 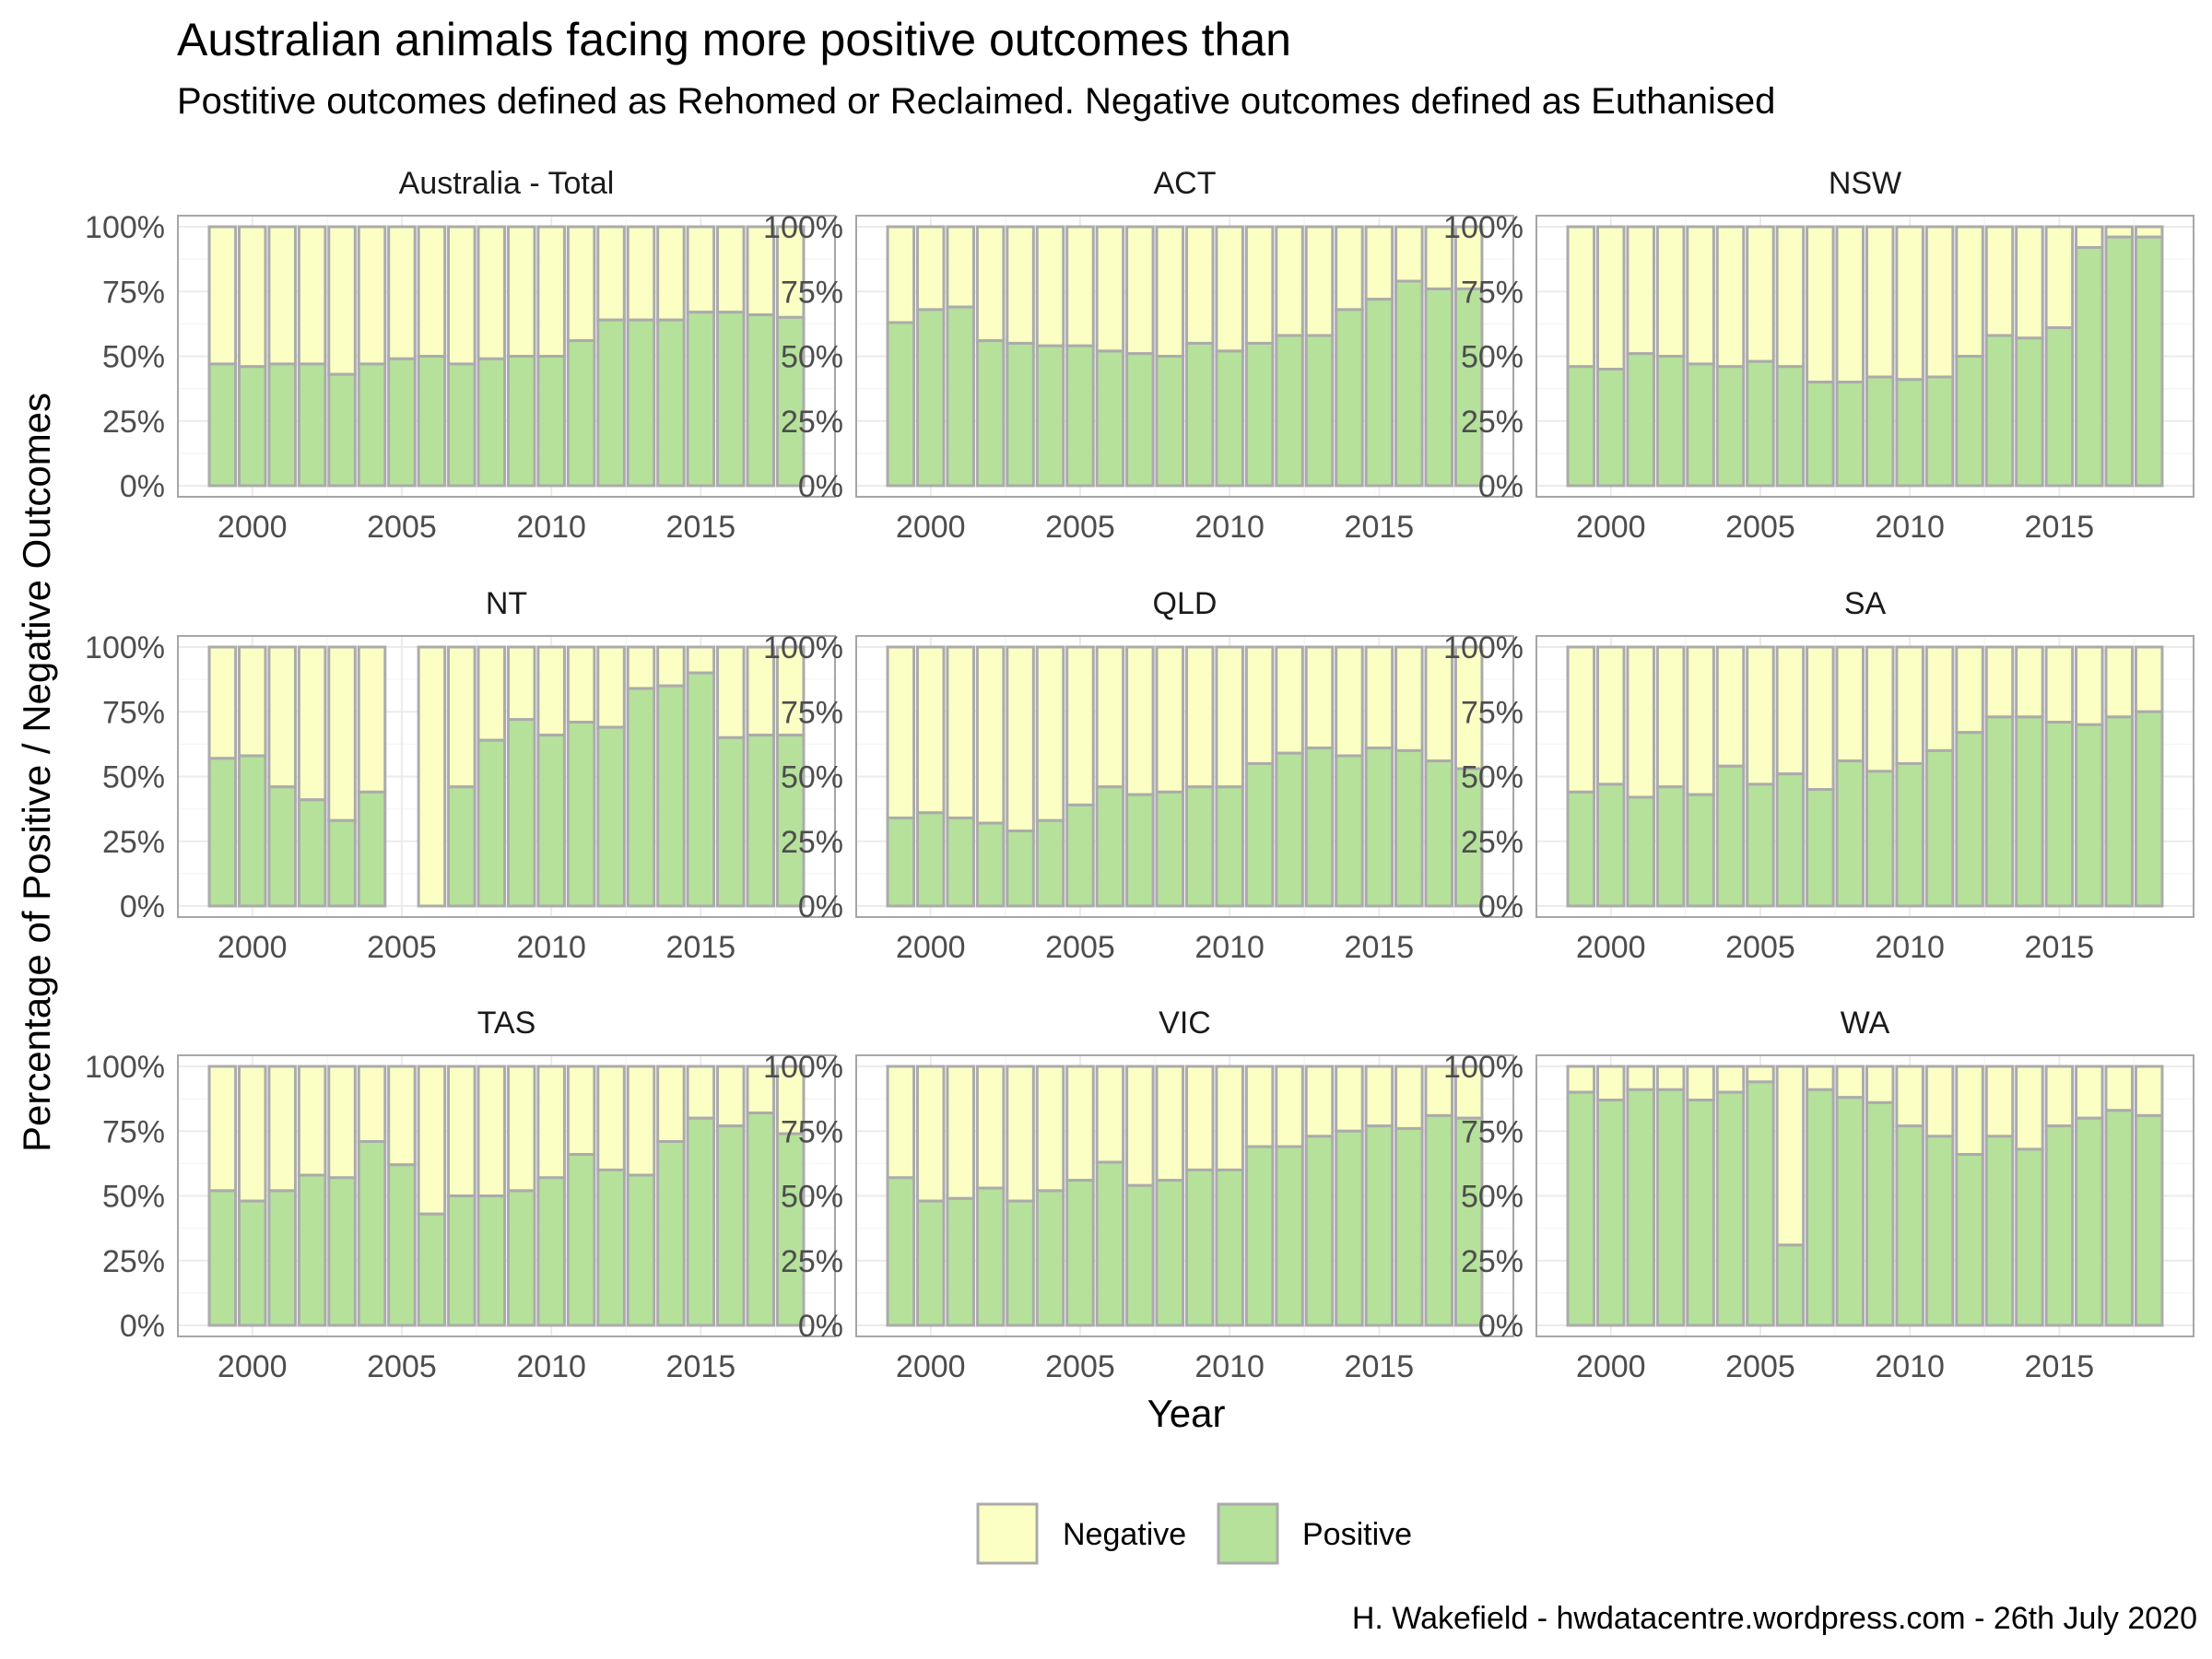 I want to click on facet-title: QLD, so click(x=1185, y=603).